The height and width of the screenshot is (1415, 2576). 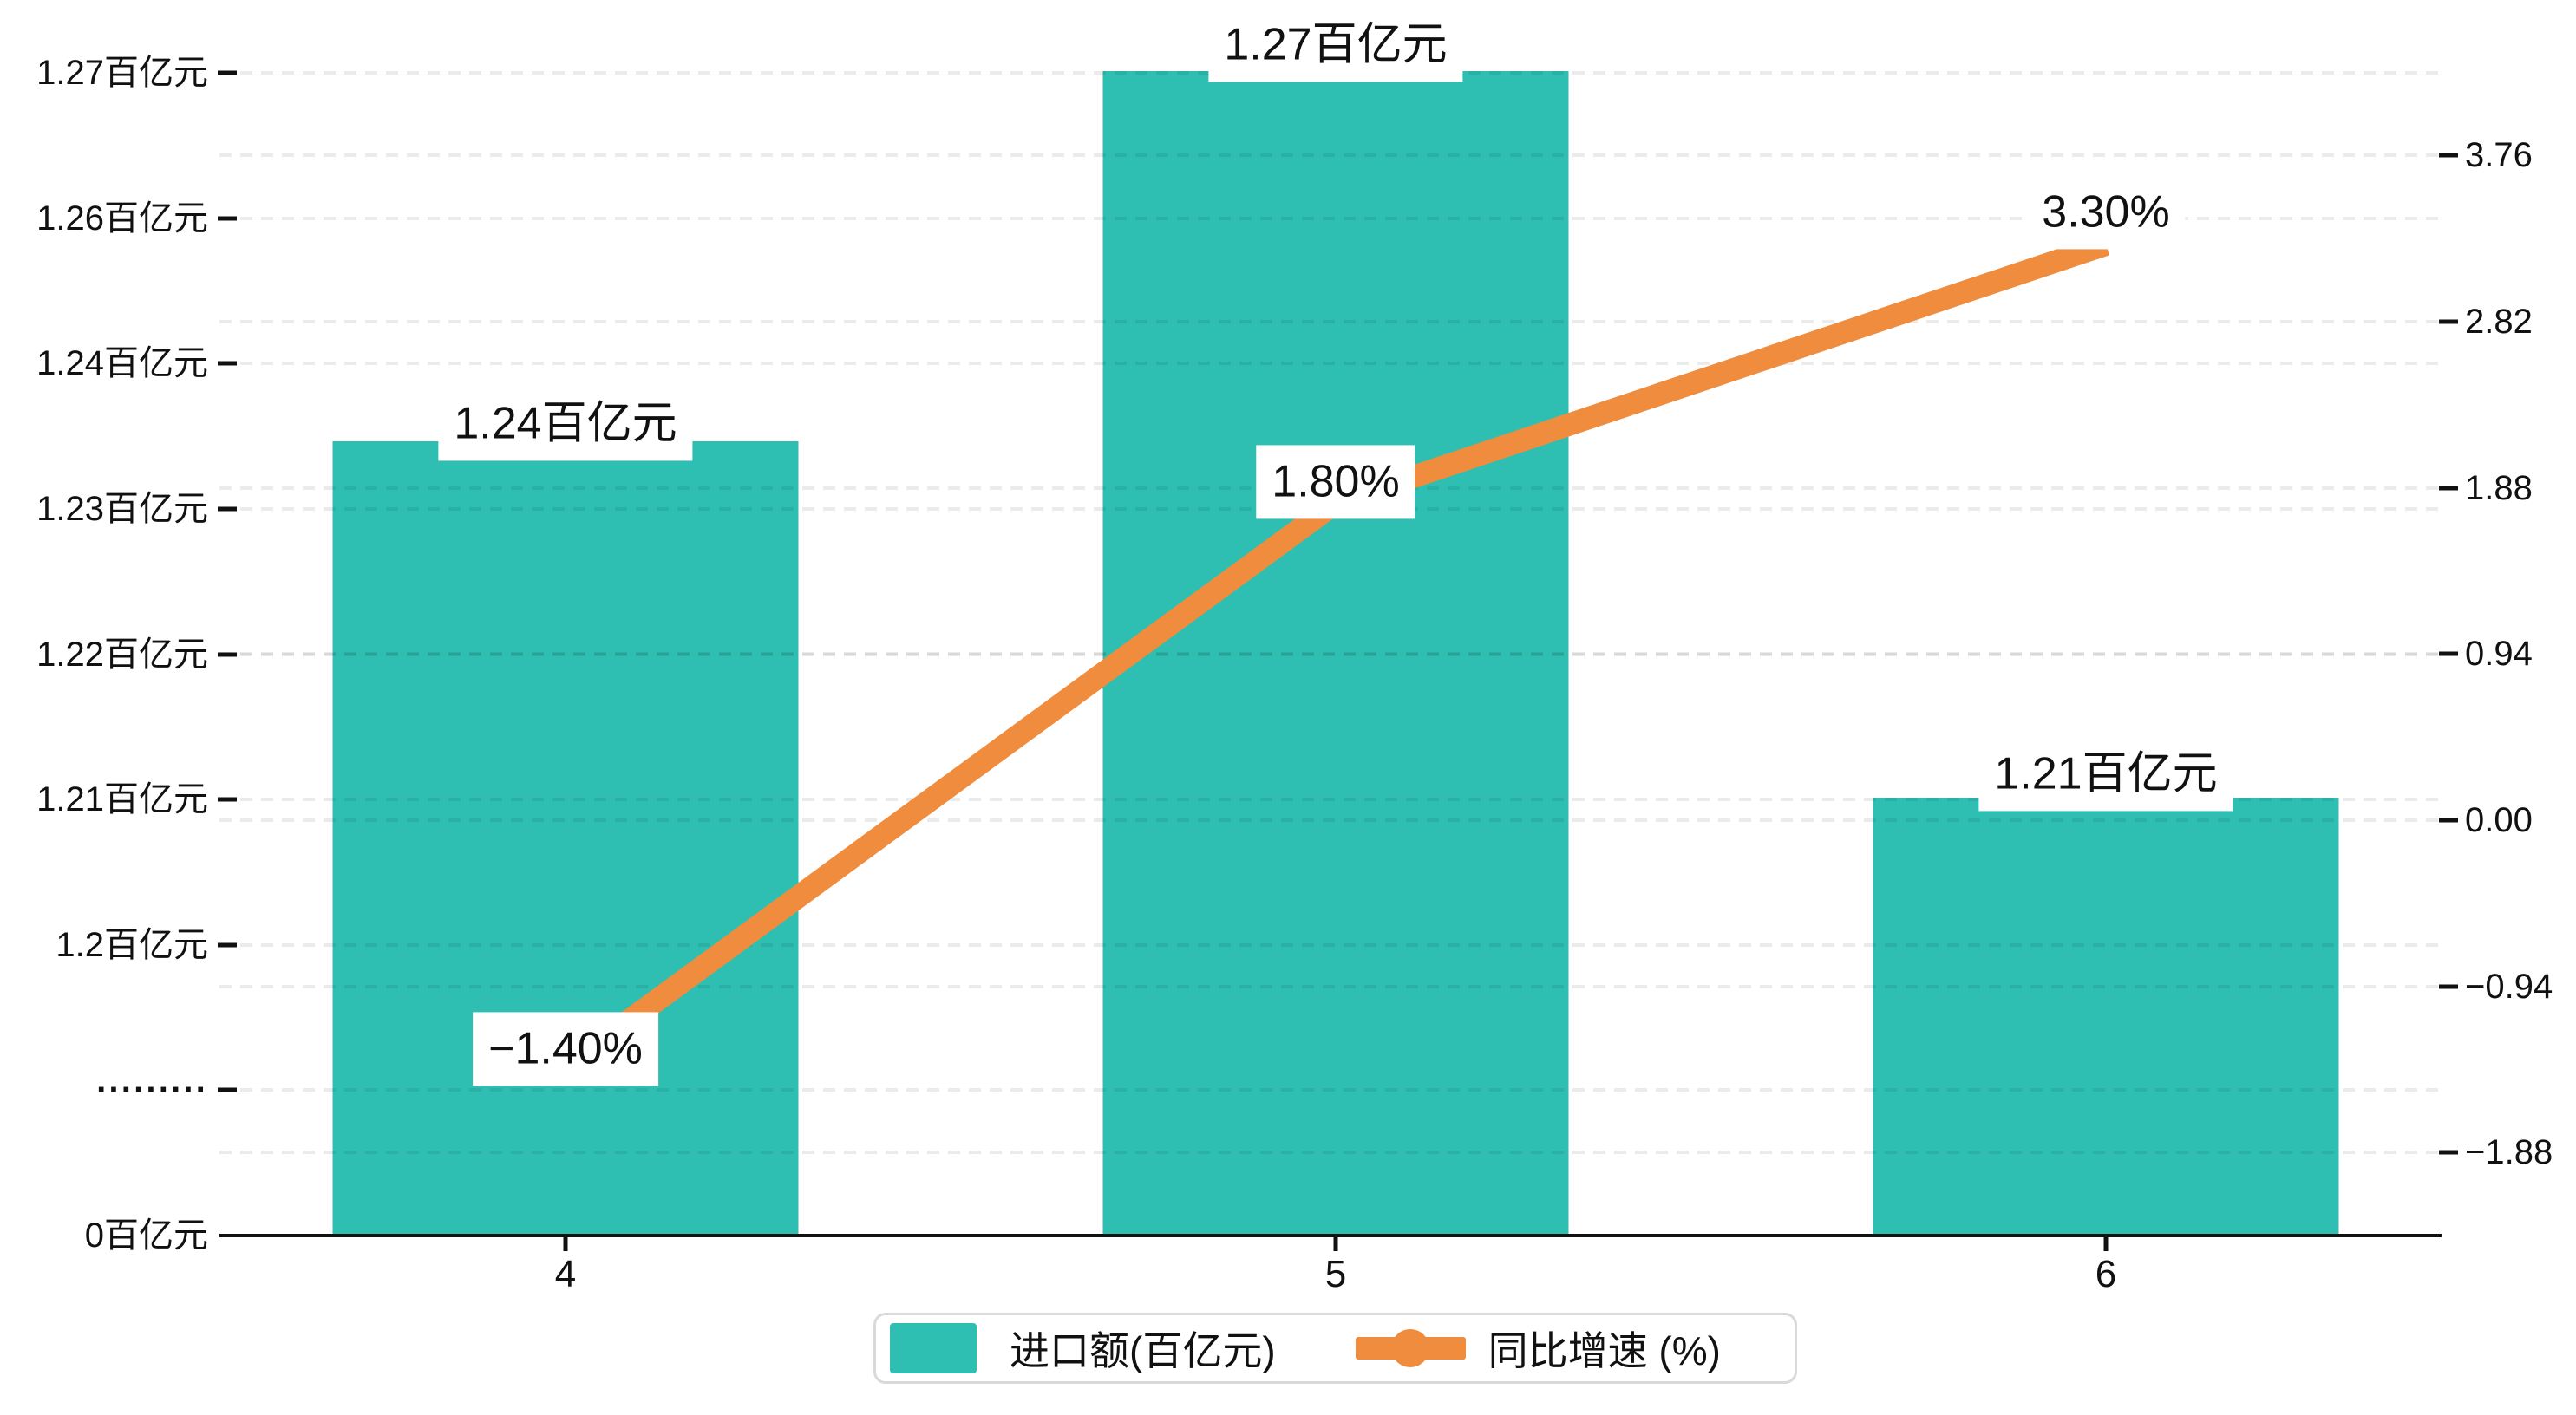 I want to click on legend-item-import: 进口额(百亿元), so click(x=1083, y=1348).